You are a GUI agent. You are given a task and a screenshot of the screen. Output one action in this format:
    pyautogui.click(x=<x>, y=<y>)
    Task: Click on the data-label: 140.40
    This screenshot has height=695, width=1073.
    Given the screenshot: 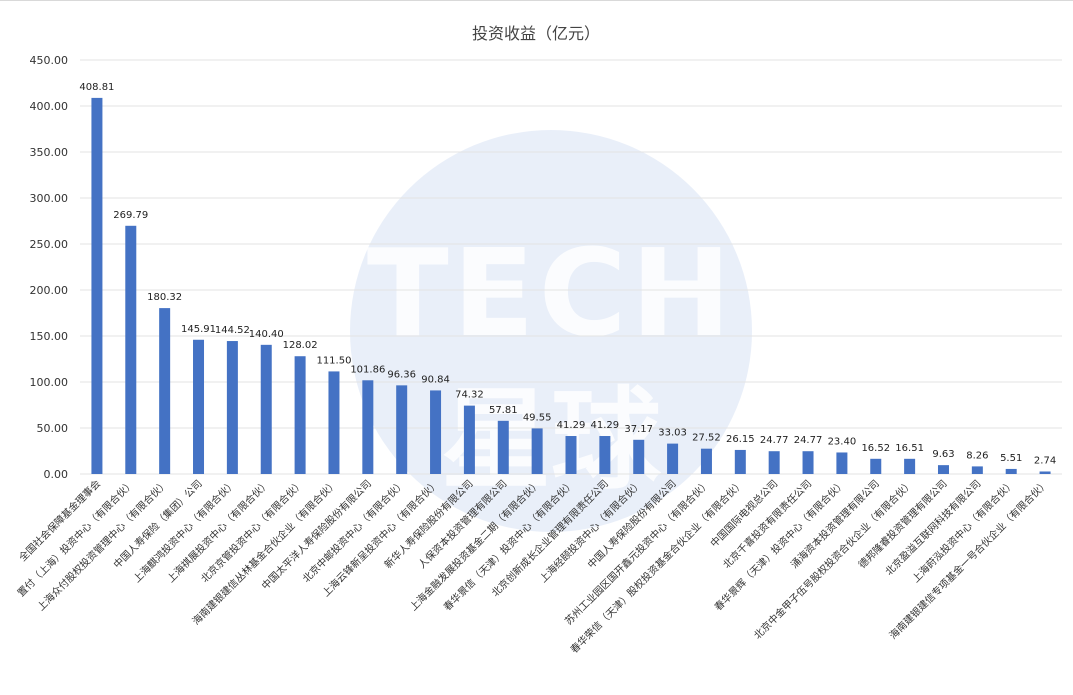 What is the action you would take?
    pyautogui.click(x=266, y=334)
    